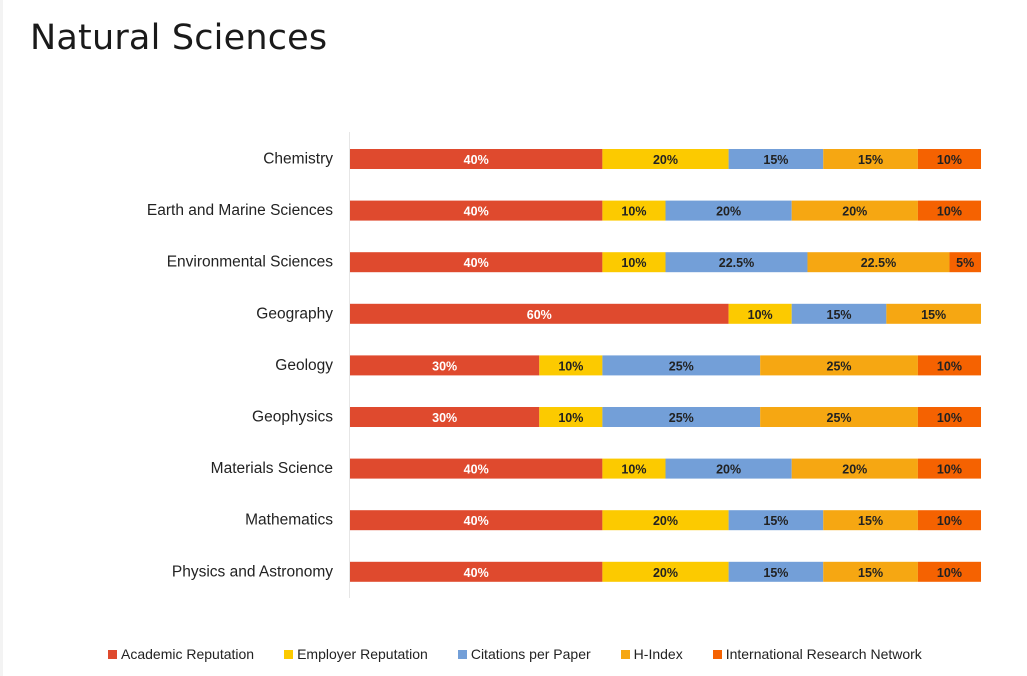 The height and width of the screenshot is (676, 1027). I want to click on category-label: Earth and Marine Sciences, so click(240, 210).